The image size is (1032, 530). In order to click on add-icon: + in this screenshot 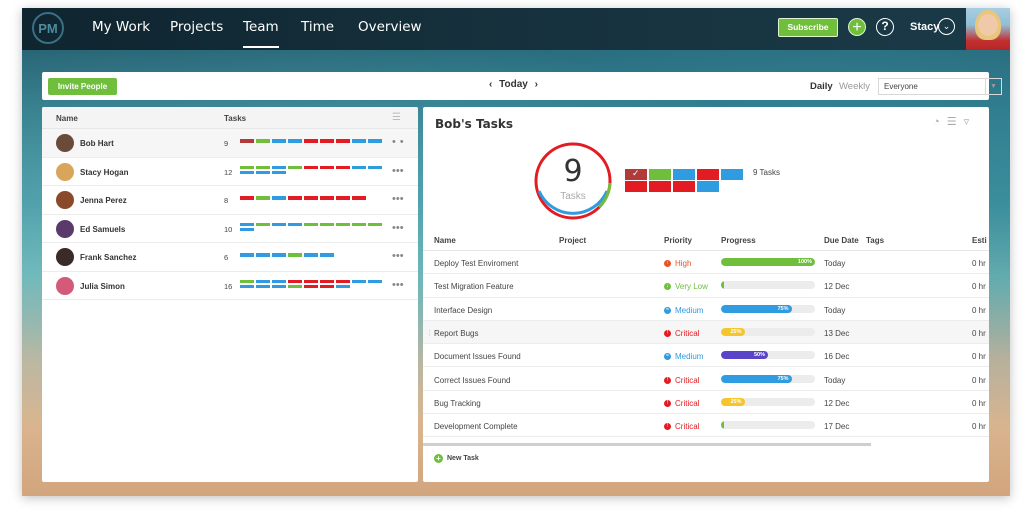, I will do `click(857, 27)`.